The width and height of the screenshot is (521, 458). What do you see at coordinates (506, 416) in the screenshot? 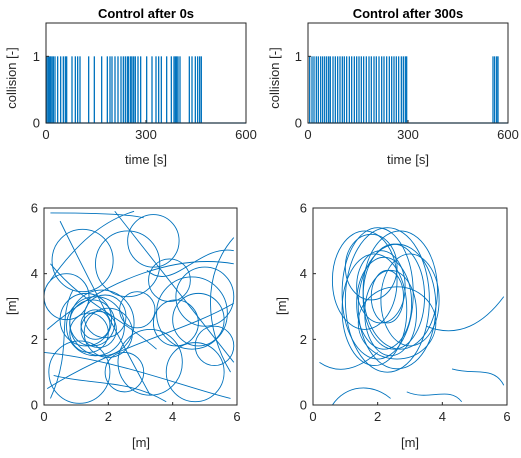
I see `x-tick-label-300s: 6` at bounding box center [506, 416].